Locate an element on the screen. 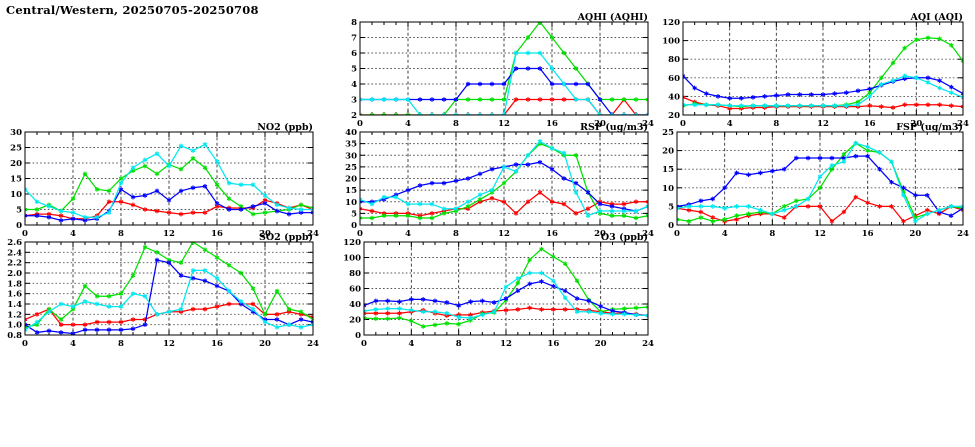 This screenshot has height=447, width=975. x-tick-label: 0 is located at coordinates (360, 124).